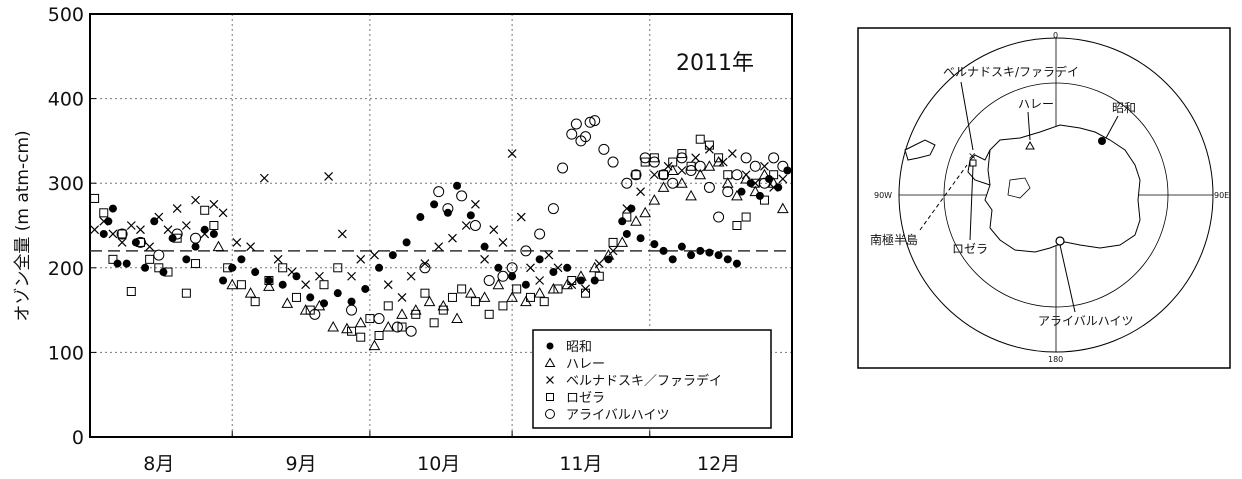  I want to click on y-axis-ticks: 0 100 200 300 400 500, so click(72, 226).